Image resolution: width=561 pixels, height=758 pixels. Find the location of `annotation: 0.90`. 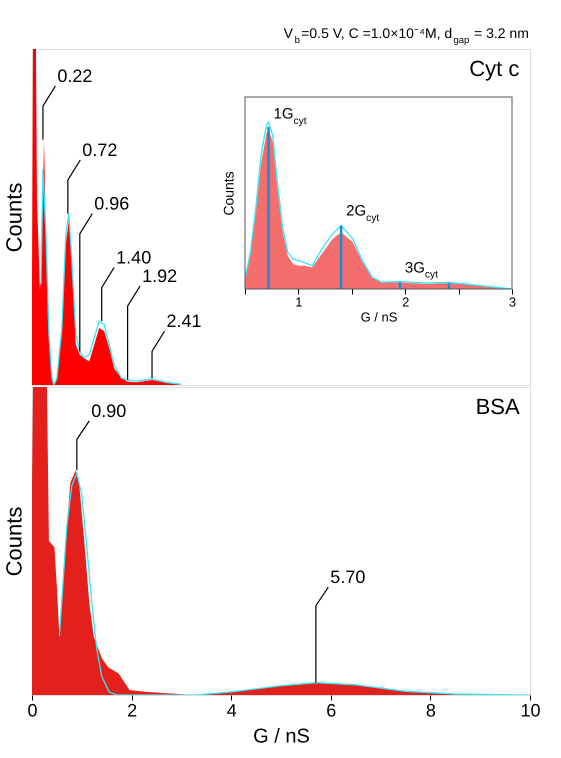

annotation: 0.90 is located at coordinates (108, 410).